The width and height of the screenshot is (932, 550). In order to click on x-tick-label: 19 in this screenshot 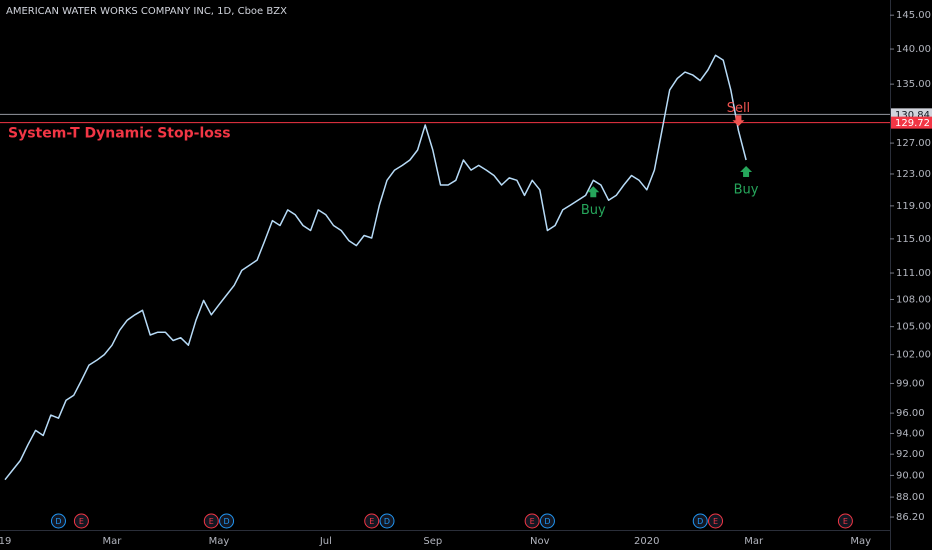, I will do `click(5, 541)`.